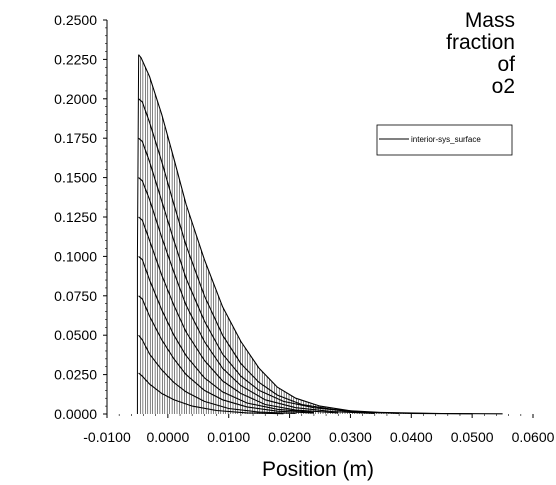 The width and height of the screenshot is (556, 485). I want to click on x-tick-label: 0.0000, so click(167, 437).